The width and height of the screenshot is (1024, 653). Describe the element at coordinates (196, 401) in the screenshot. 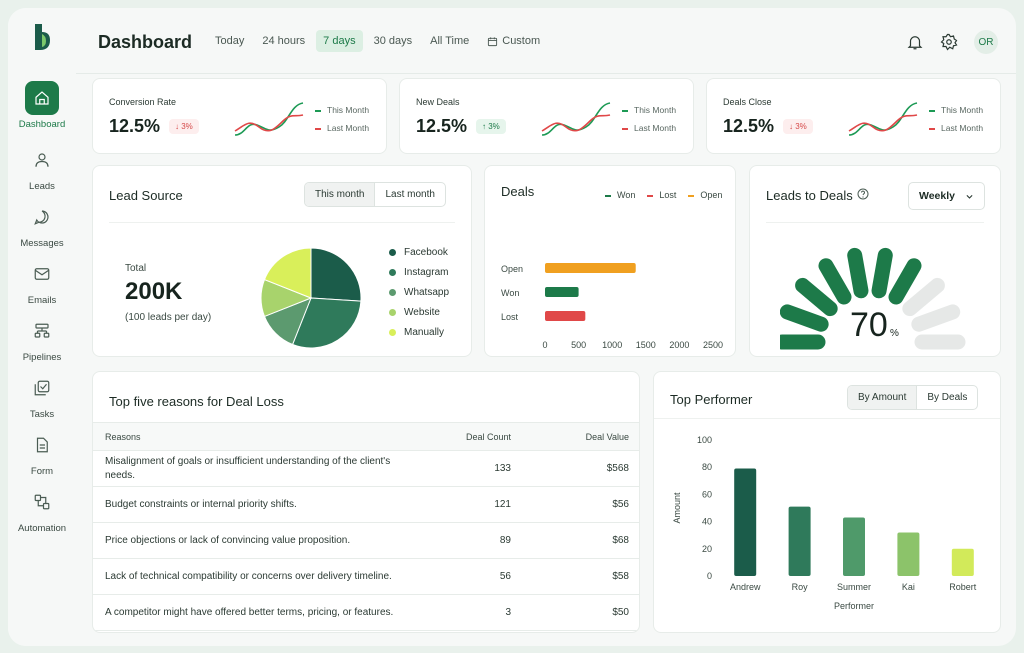

I see `deal-loss-title: Top five reasons for Deal Loss` at that location.